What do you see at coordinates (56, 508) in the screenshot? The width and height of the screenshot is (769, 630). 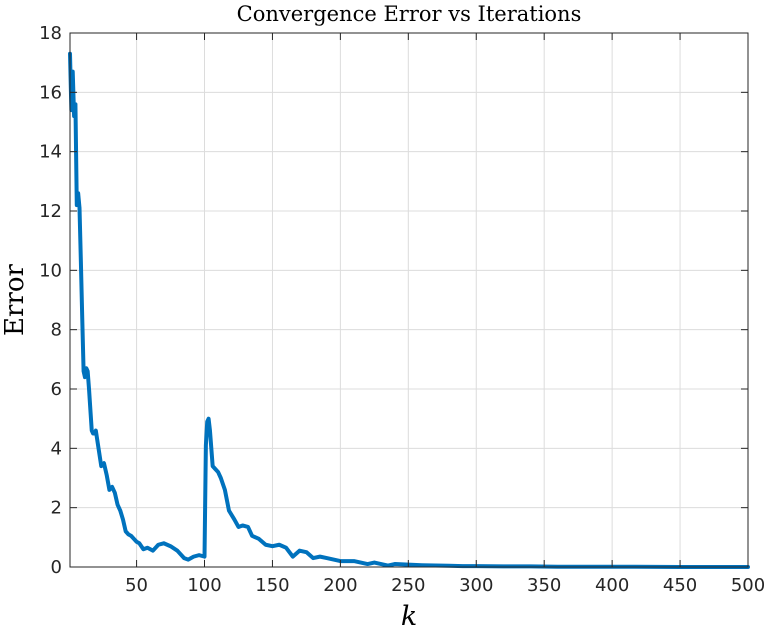 I see `y-tick-label: 2` at bounding box center [56, 508].